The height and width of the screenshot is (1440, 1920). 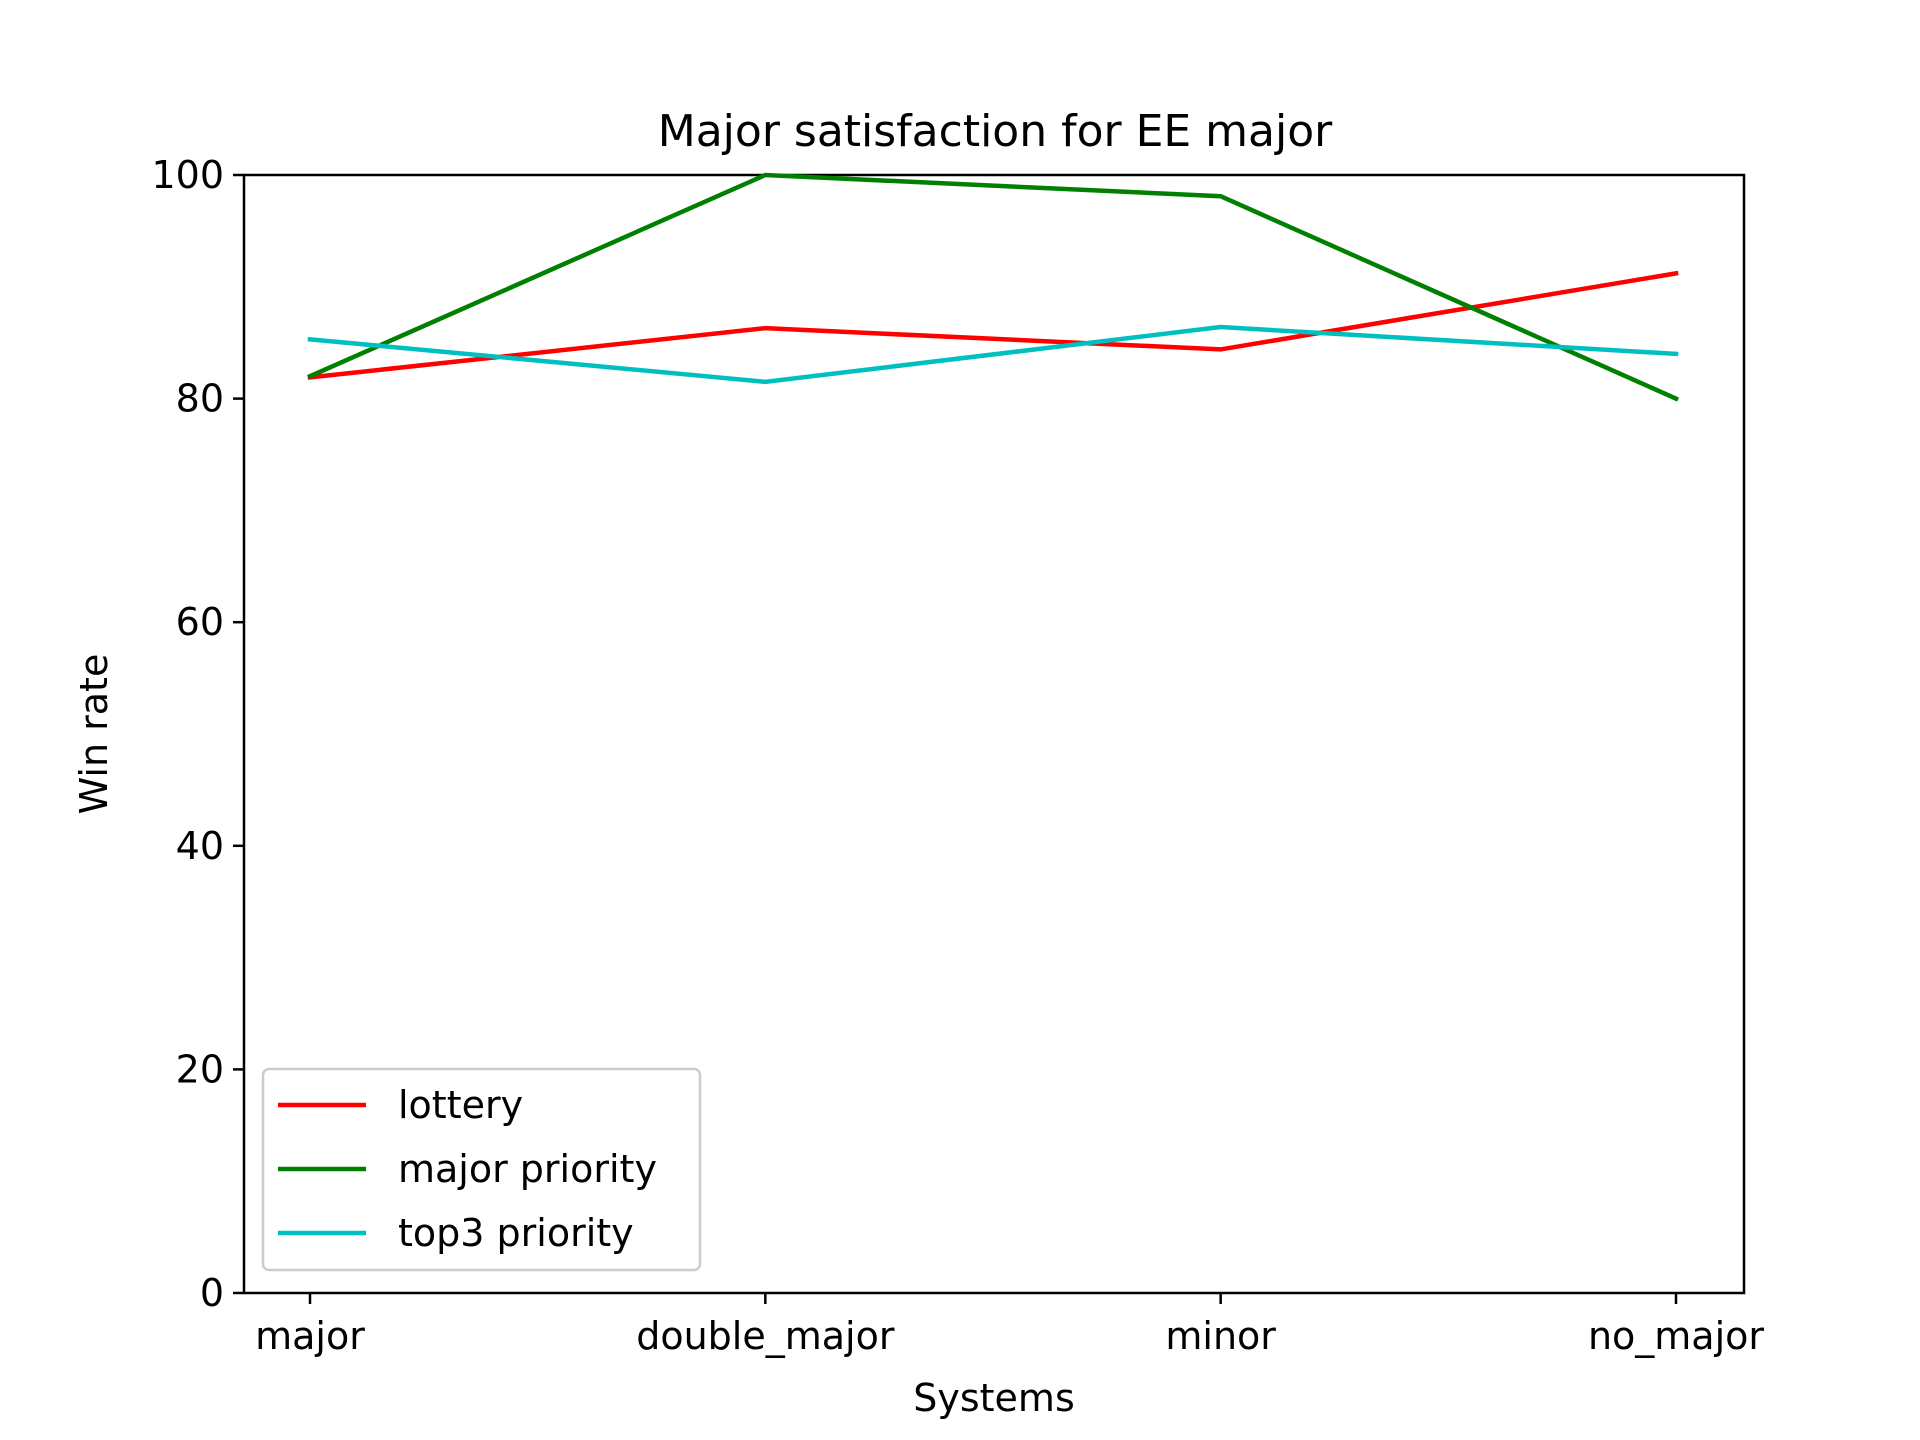 I want to click on y-axis-label: Win rate, so click(x=94, y=734).